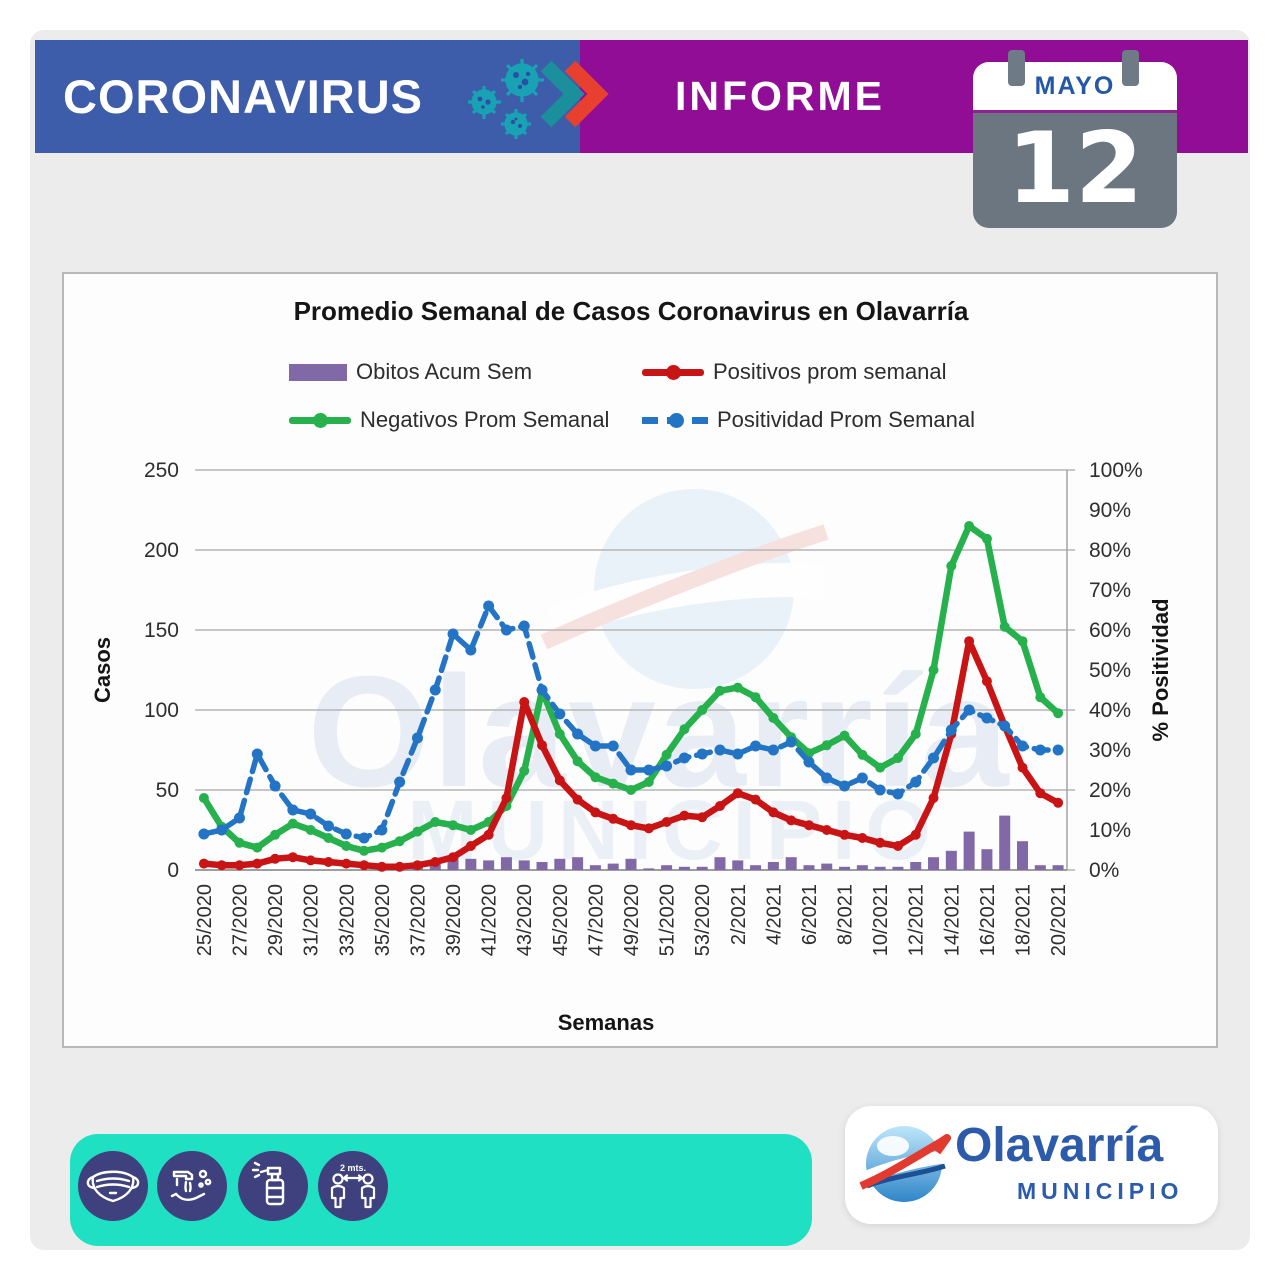 This screenshot has height=1280, width=1280. What do you see at coordinates (703, 920) in the screenshot?
I see `x-axis-tick: 53/2020` at bounding box center [703, 920].